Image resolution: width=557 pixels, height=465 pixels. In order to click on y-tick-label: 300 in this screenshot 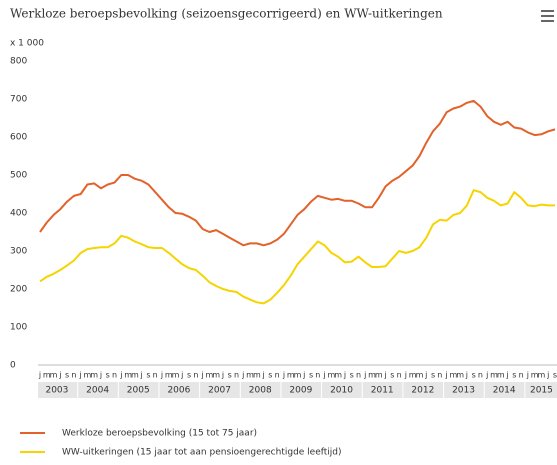, I will do `click(18, 252)`.